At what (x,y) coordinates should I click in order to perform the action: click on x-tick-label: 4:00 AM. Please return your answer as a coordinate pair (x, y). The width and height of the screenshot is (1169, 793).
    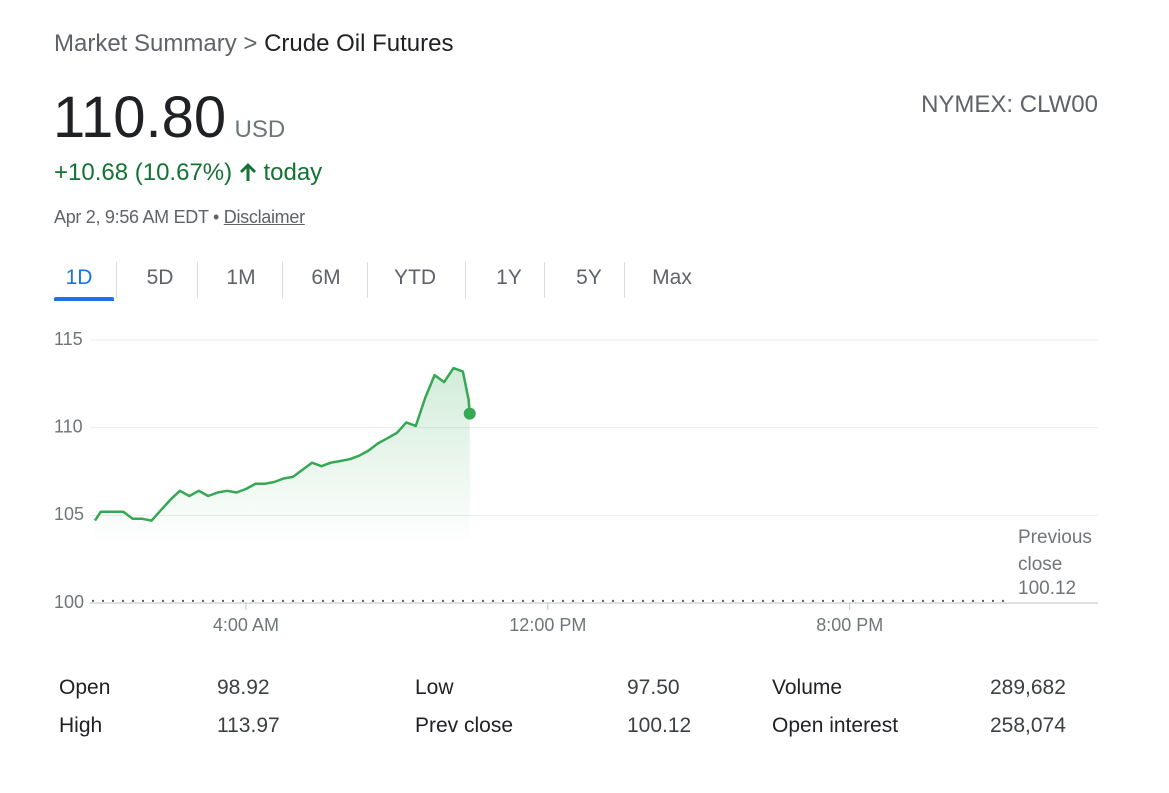
    Looking at the image, I should click on (246, 625).